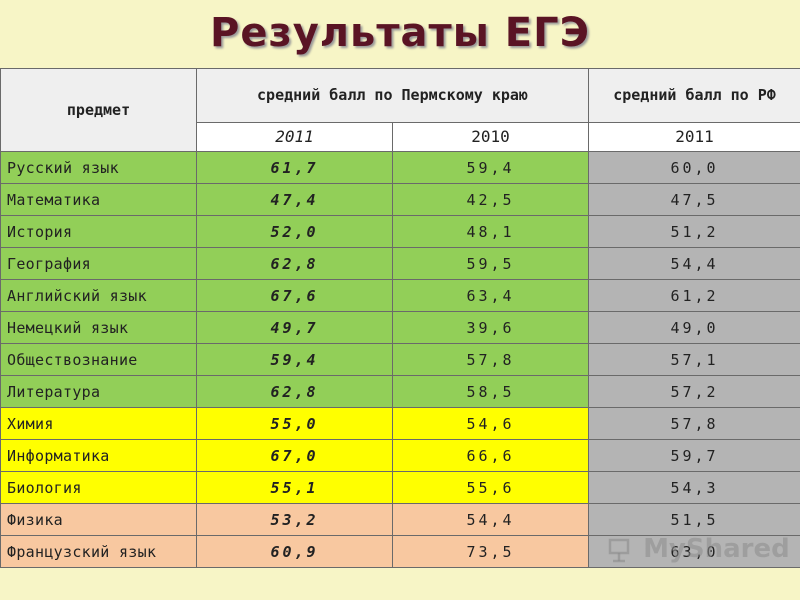 The height and width of the screenshot is (600, 800). What do you see at coordinates (294, 519) in the screenshot?
I see `perm-2011-cell: 53,2` at bounding box center [294, 519].